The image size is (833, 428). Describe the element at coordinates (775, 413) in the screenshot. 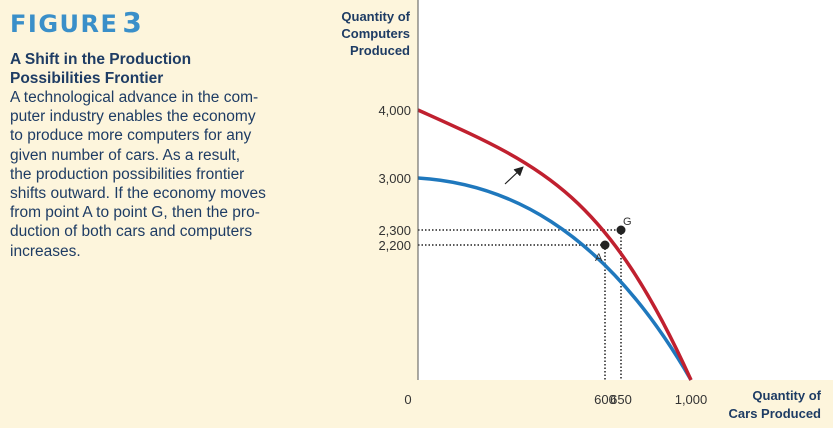

I see `x-axis-title-line-2: Cars Produced` at that location.